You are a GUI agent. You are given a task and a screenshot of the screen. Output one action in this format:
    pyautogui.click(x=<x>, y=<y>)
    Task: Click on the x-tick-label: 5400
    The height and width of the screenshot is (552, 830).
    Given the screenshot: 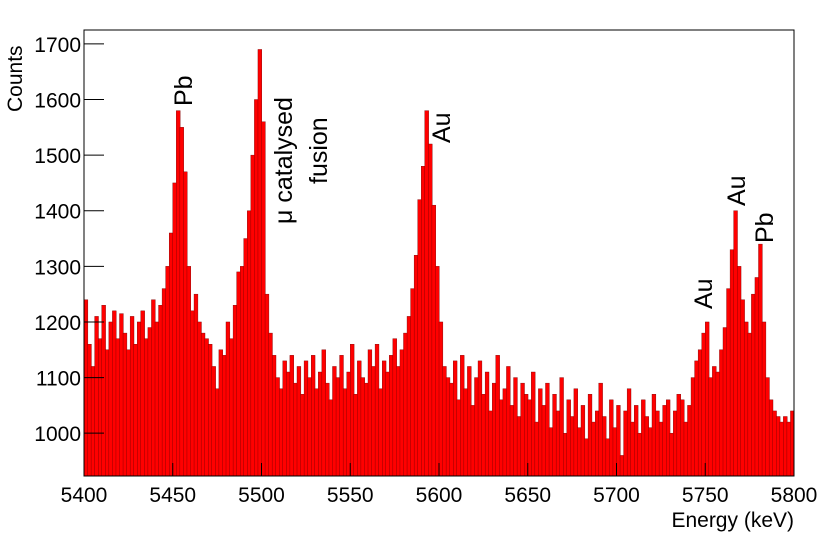 What is the action you would take?
    pyautogui.click(x=84, y=495)
    